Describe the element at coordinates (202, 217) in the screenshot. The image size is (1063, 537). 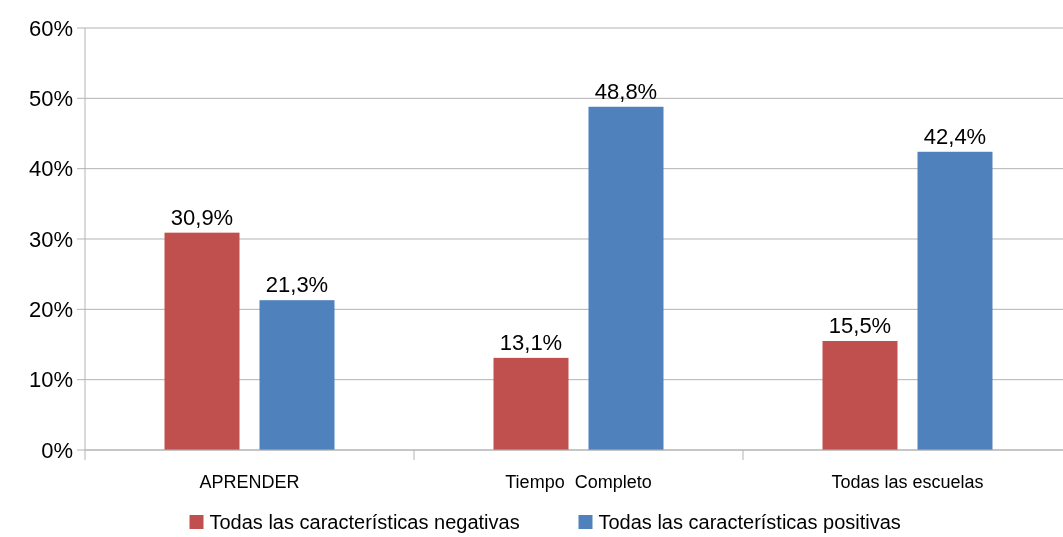
I see `data-label: 30,9%` at that location.